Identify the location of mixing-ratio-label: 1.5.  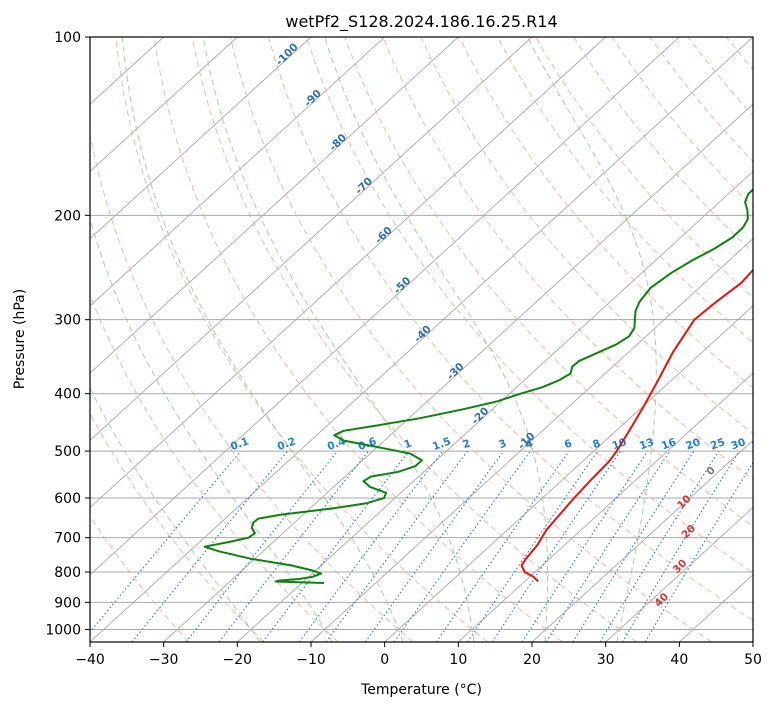
(442, 444).